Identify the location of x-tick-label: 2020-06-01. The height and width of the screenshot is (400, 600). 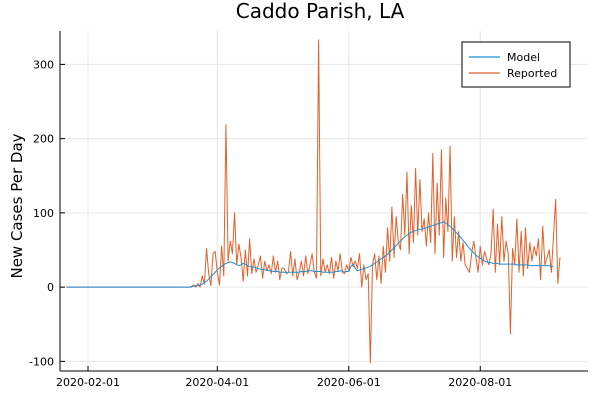
(349, 382).